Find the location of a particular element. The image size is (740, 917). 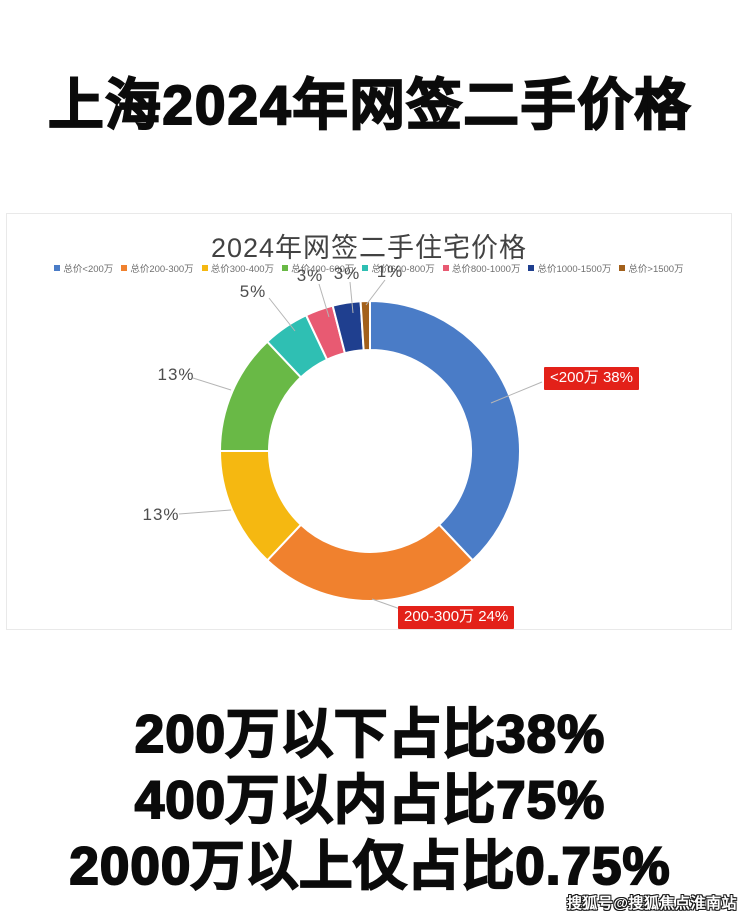

summary-line-2: 400万以内占比75% is located at coordinates (370, 800).